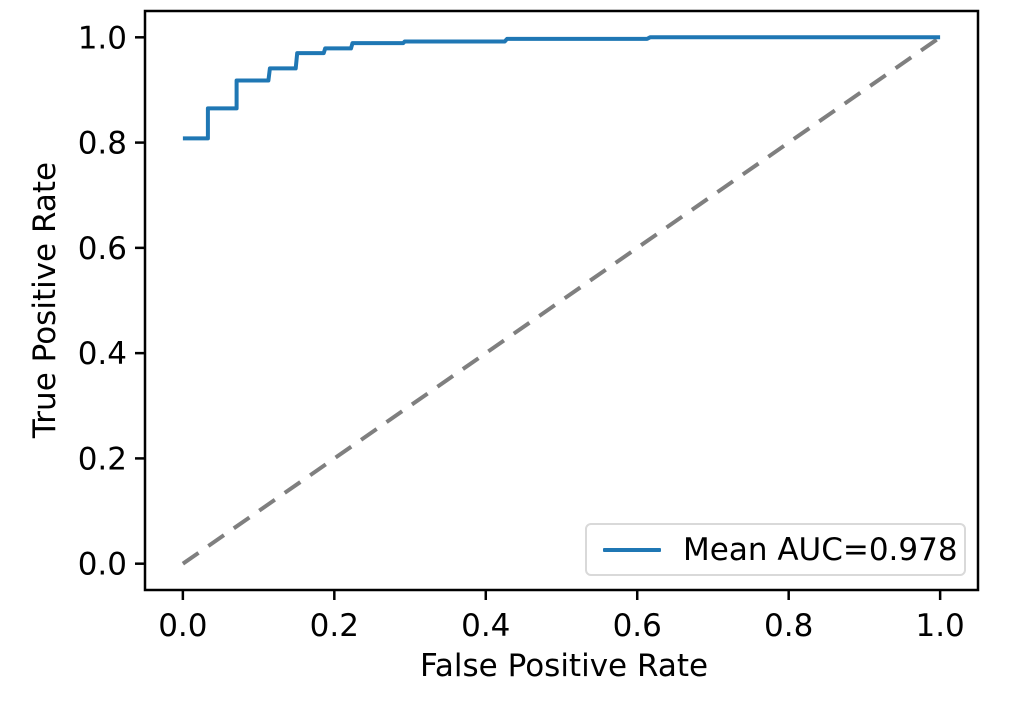 The width and height of the screenshot is (1011, 721). What do you see at coordinates (564, 666) in the screenshot?
I see `x-axis-label: False Positive Rate` at bounding box center [564, 666].